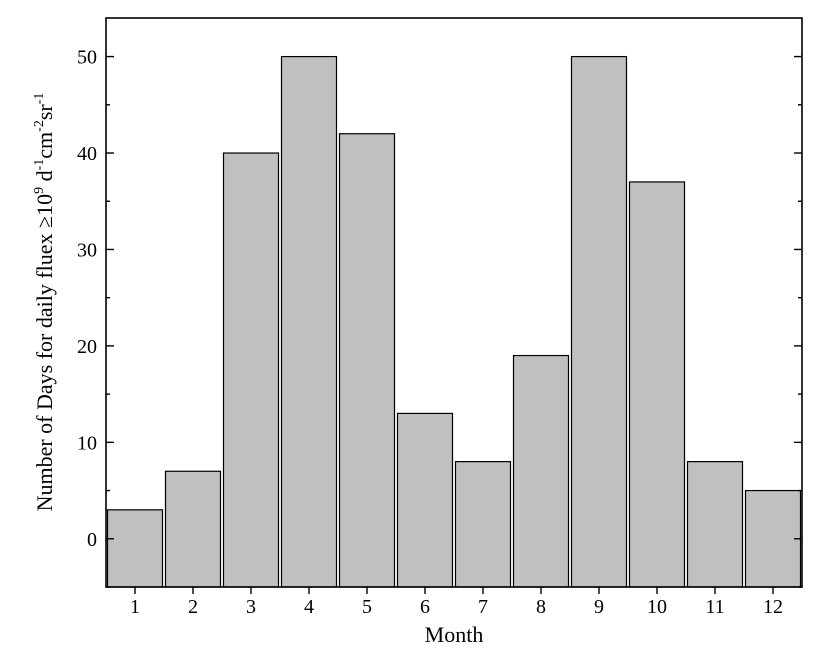 This screenshot has width=813, height=659. I want to click on x-tick-label: 3, so click(251, 607).